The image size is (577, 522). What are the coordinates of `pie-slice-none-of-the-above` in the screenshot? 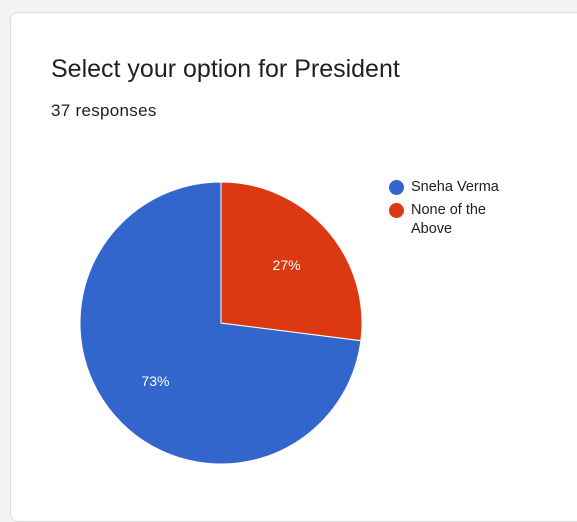 It's located at (291, 261).